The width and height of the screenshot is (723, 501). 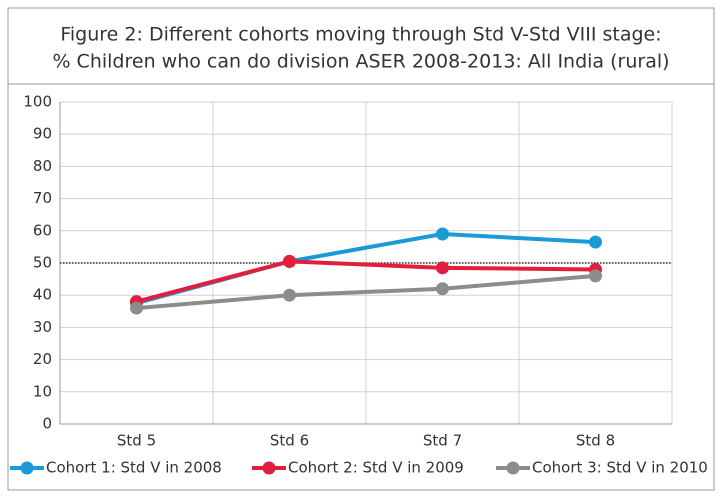 What do you see at coordinates (595, 441) in the screenshot?
I see `x-tick-label: Std 8` at bounding box center [595, 441].